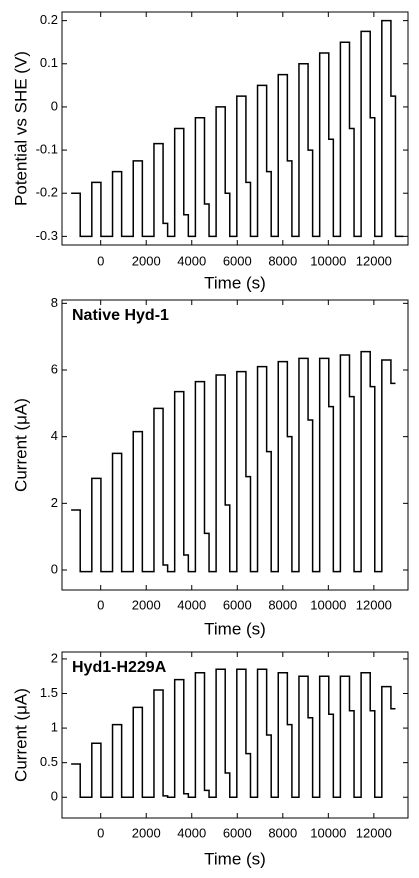 Image resolution: width=419 pixels, height=878 pixels. I want to click on y-tick-label: 0.5, so click(49, 761).